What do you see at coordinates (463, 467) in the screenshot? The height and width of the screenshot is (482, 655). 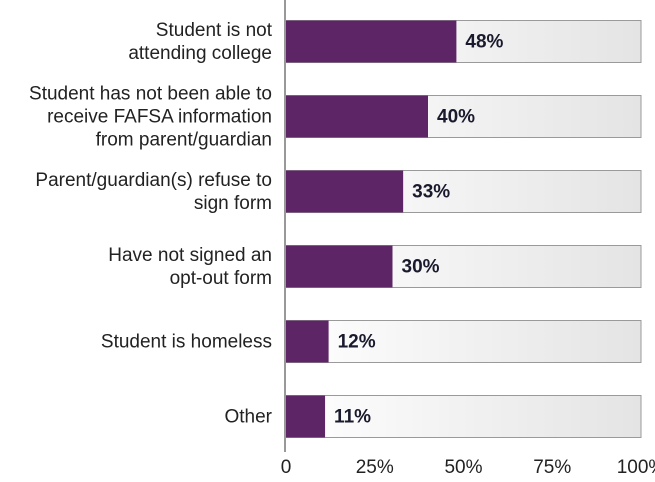 I see `x-tick-label: 50%` at bounding box center [463, 467].